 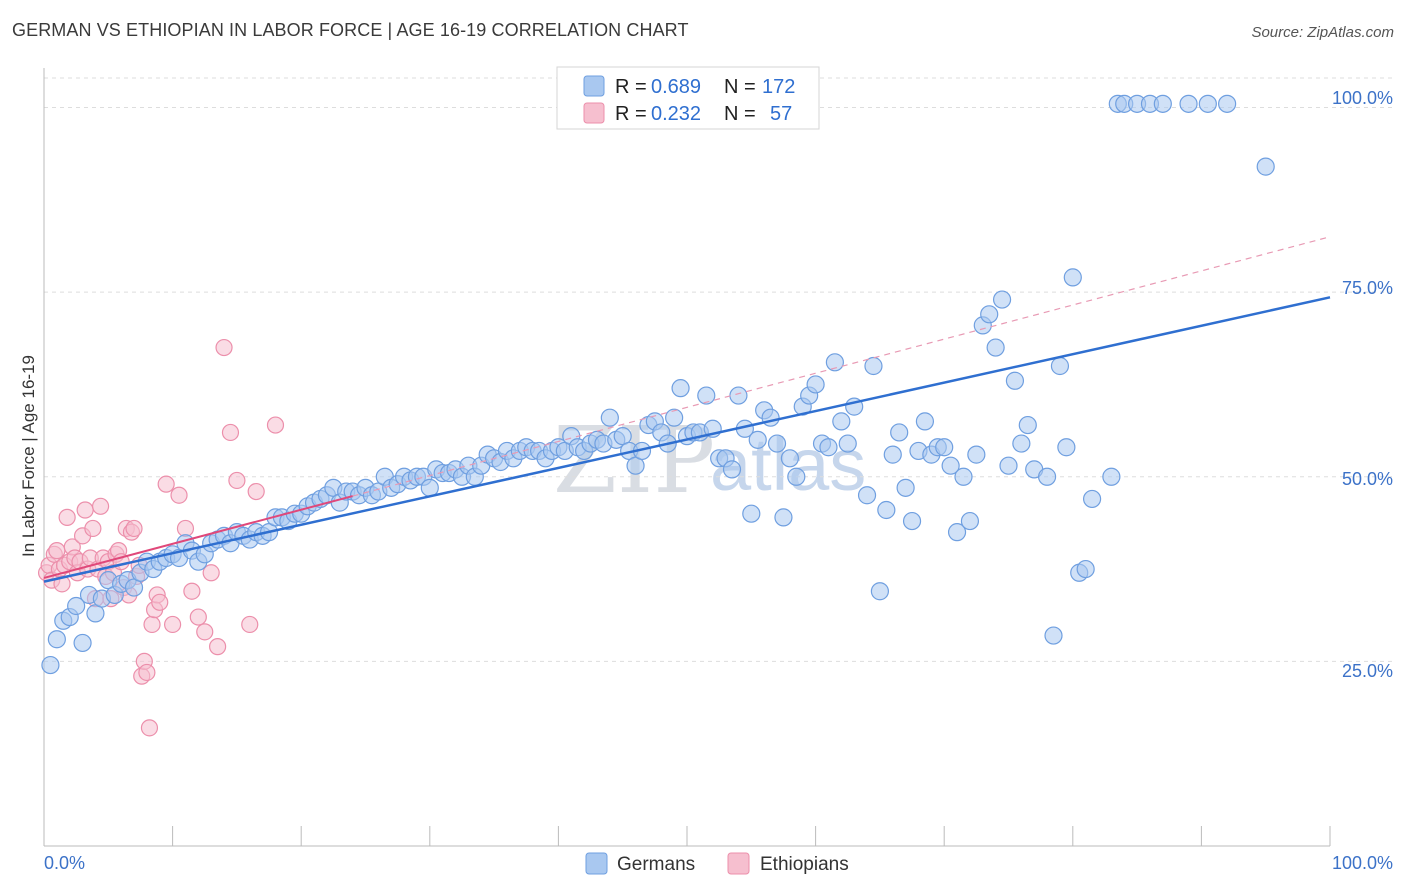 What do you see at coordinates (198, 537) in the screenshot?
I see `ethiopian-trend-line` at bounding box center [198, 537].